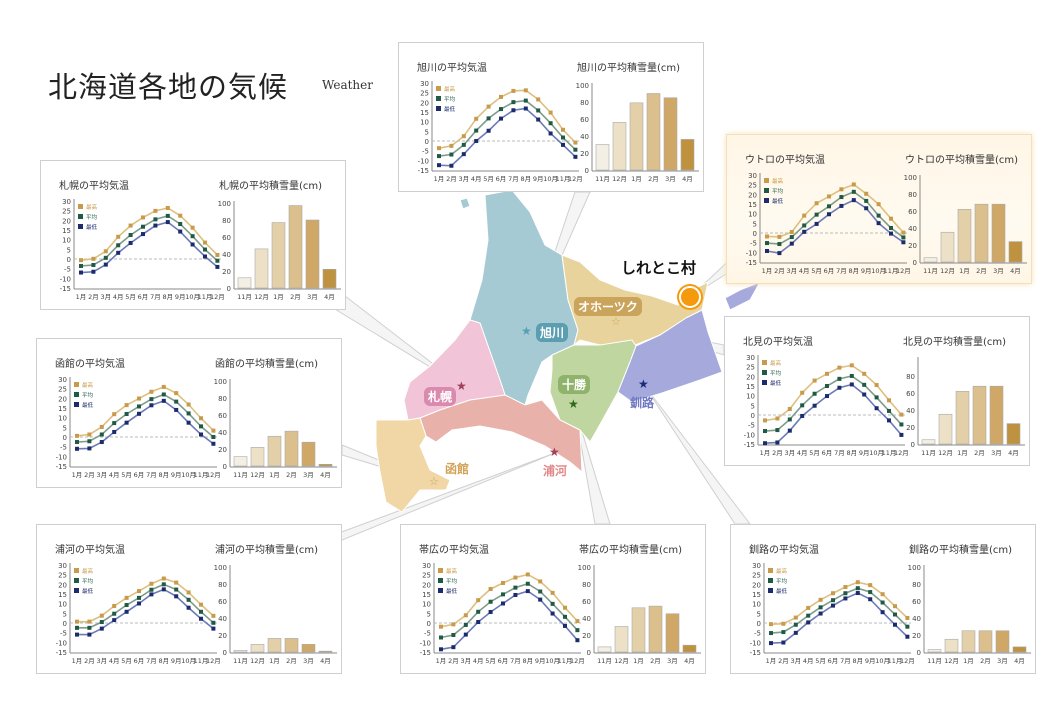 The width and height of the screenshot is (1048, 717). Describe the element at coordinates (552, 332) in the screenshot. I see `map-label-asahikawa: 旭川` at that location.